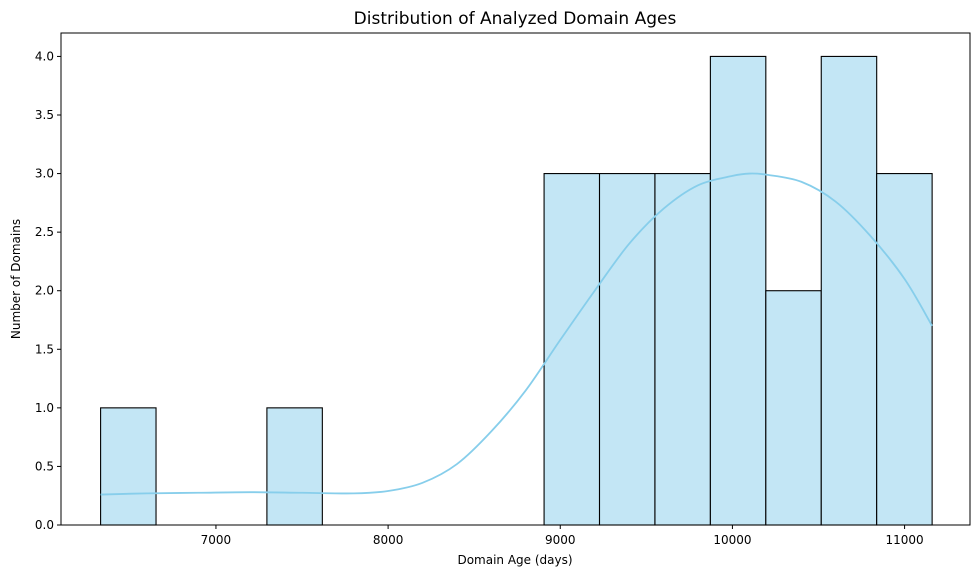 The height and width of the screenshot is (578, 978). What do you see at coordinates (16, 279) in the screenshot?
I see `y-axis-label: Number of Domains` at bounding box center [16, 279].